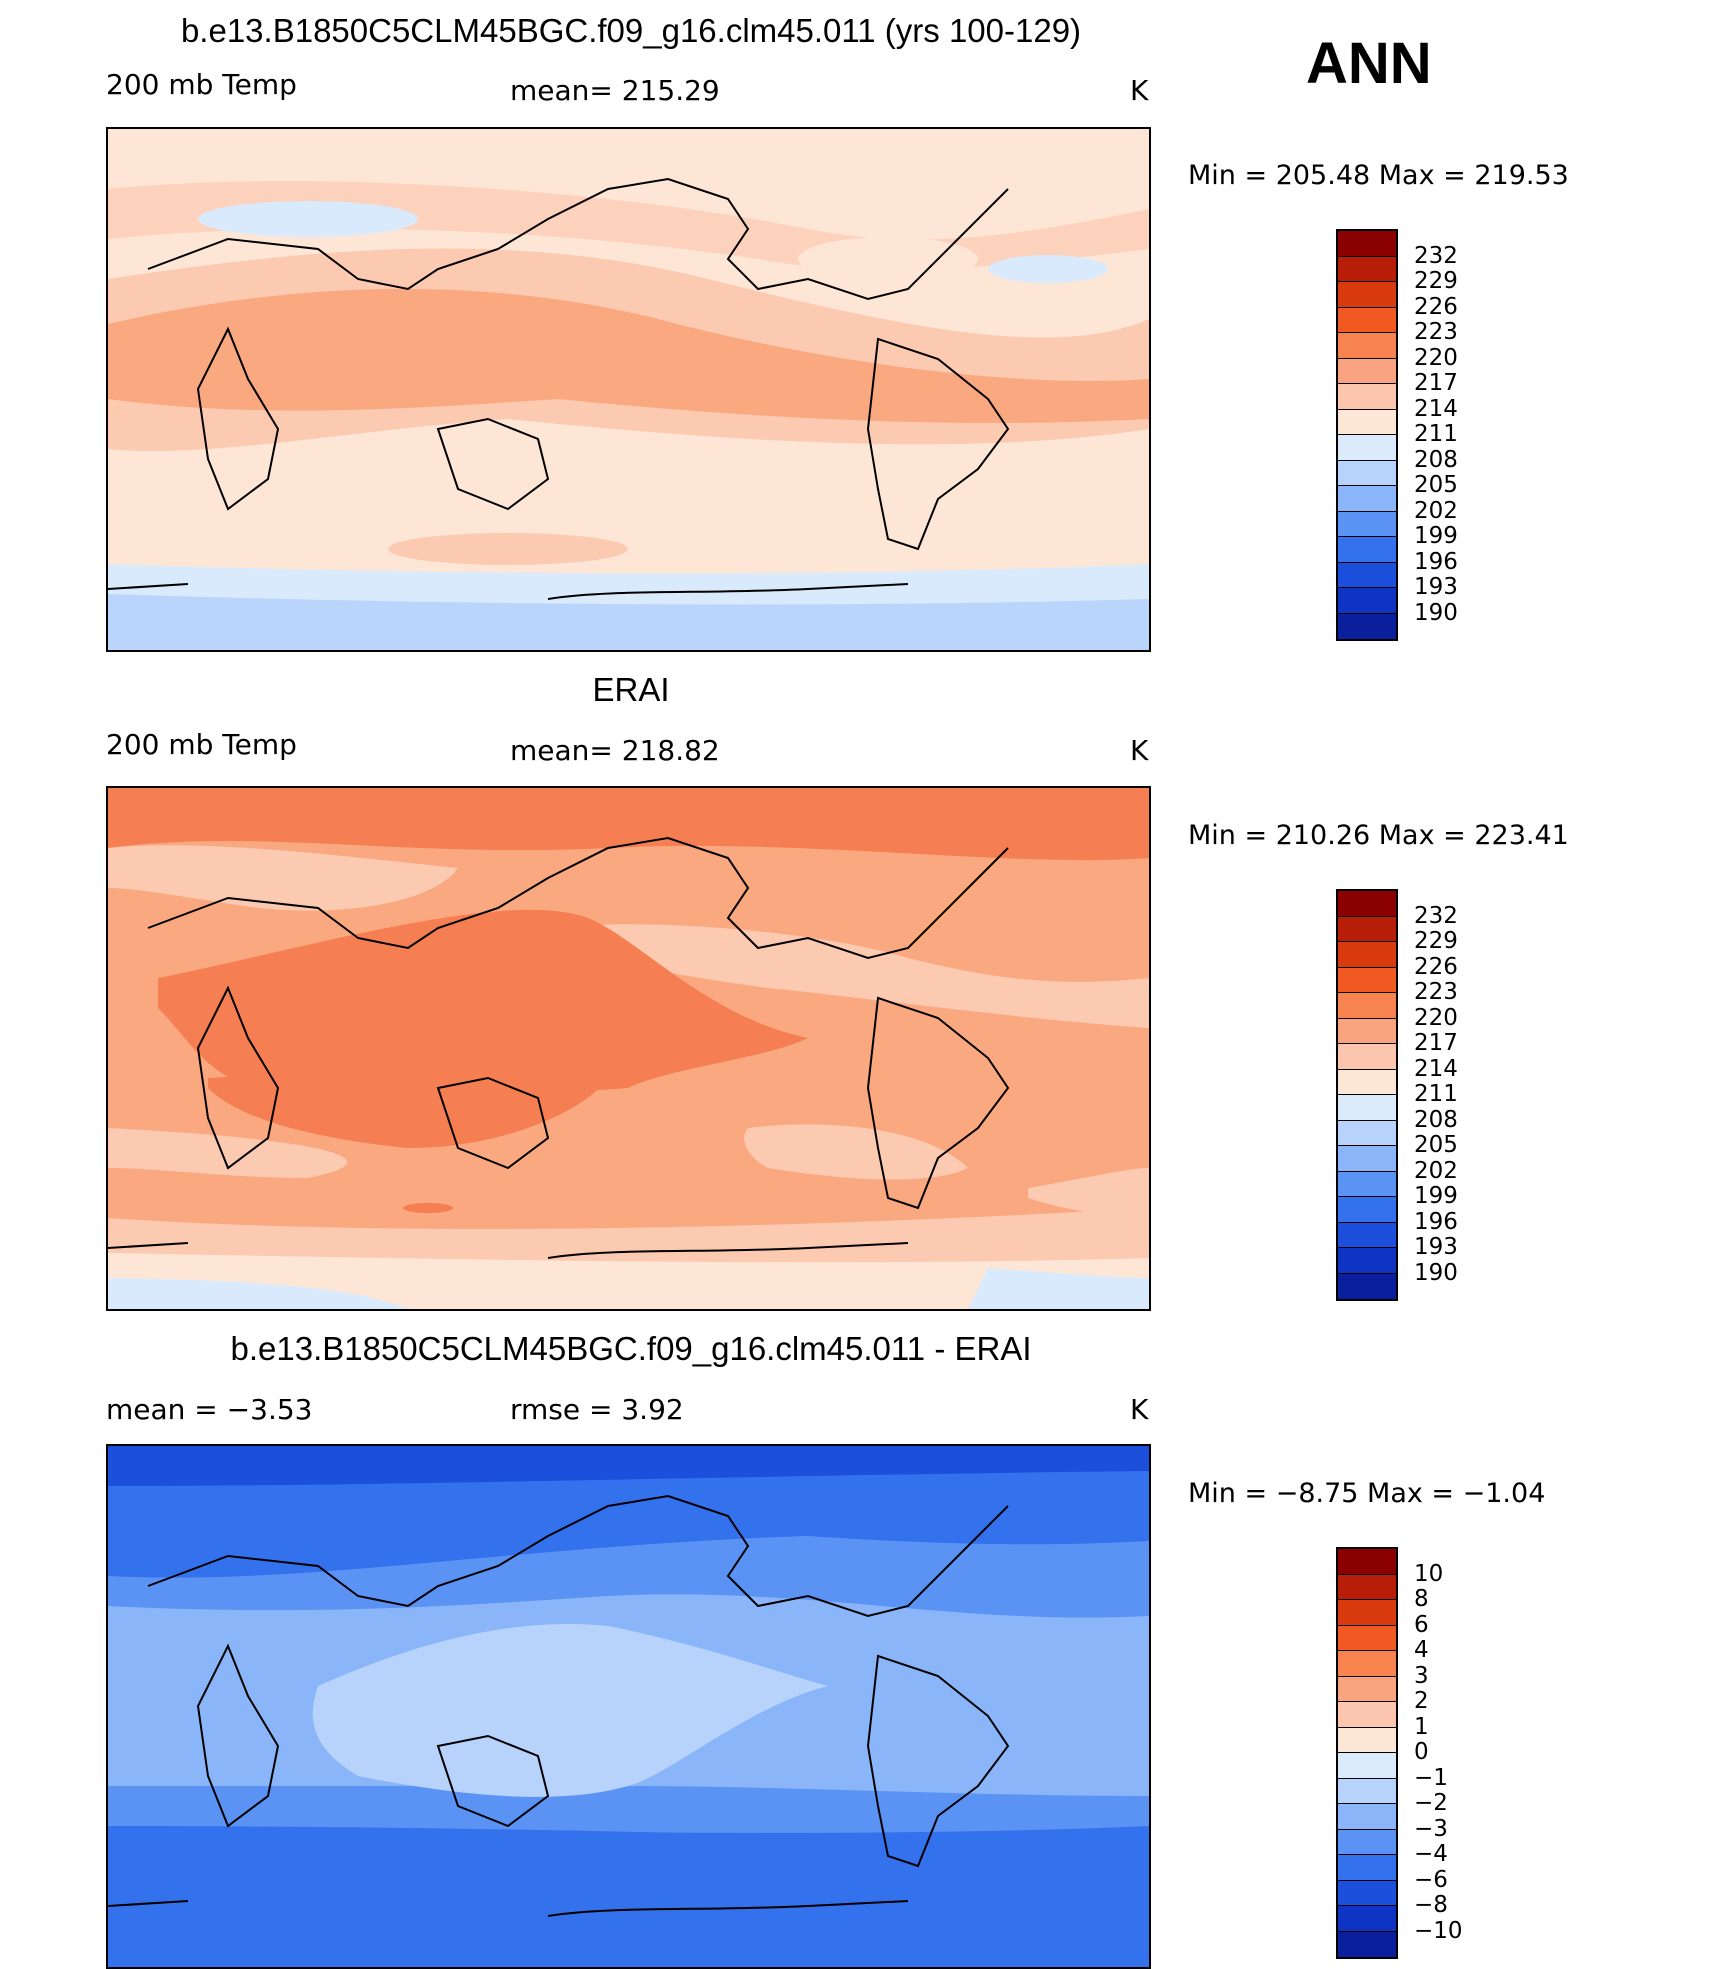 This screenshot has width=1710, height=1969. I want to click on panel-3-colorbar, so click(1367, 1753).